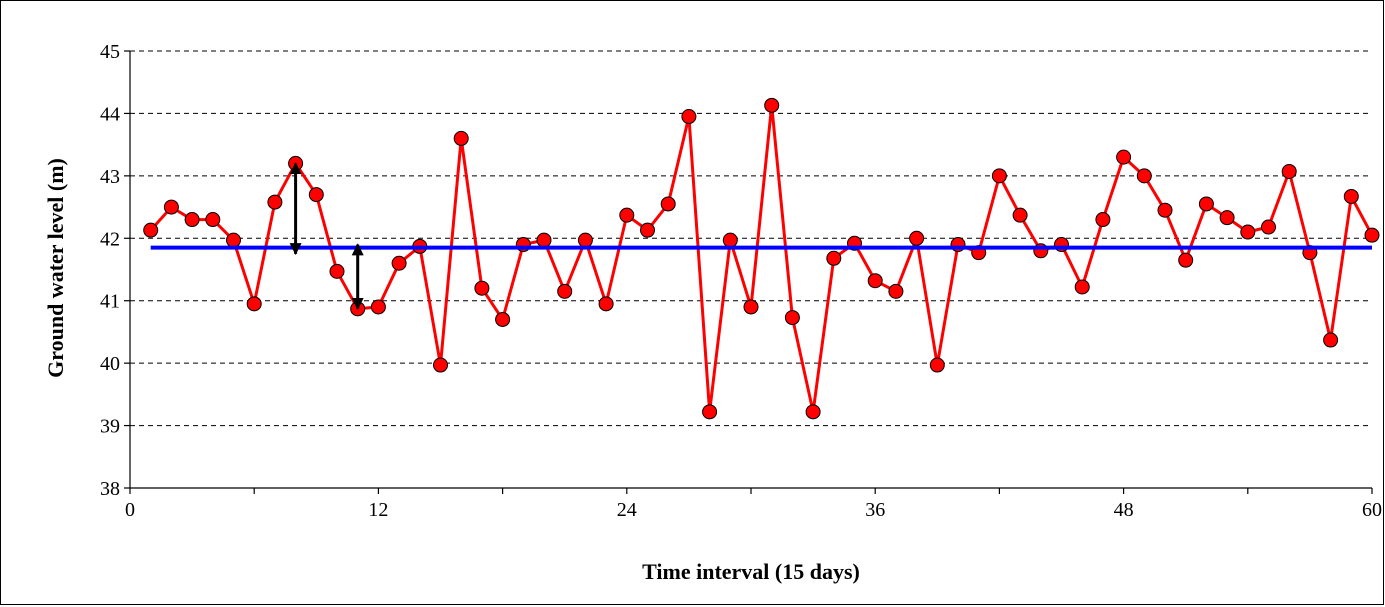 The width and height of the screenshot is (1385, 607). I want to click on y-tick-label-39: 39, so click(110, 427).